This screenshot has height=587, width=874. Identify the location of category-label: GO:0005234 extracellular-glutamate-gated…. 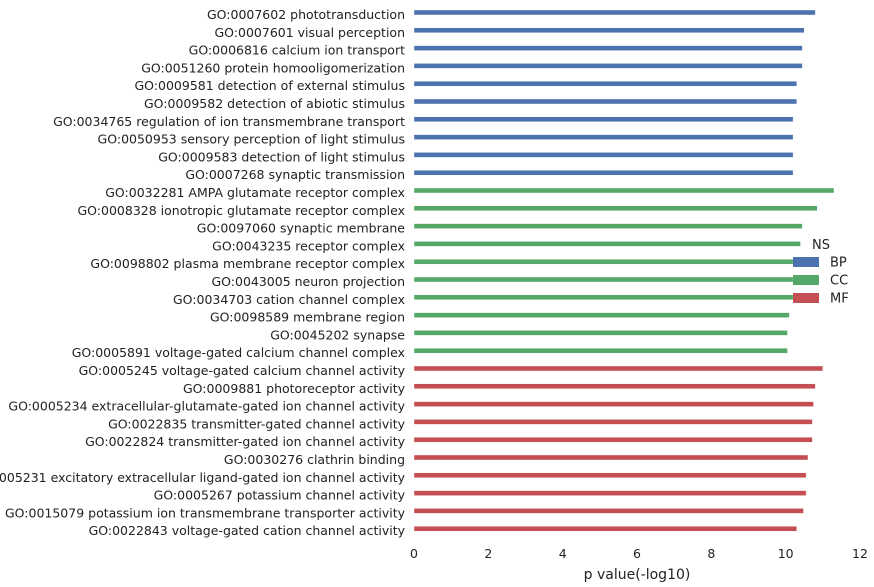
(206, 406).